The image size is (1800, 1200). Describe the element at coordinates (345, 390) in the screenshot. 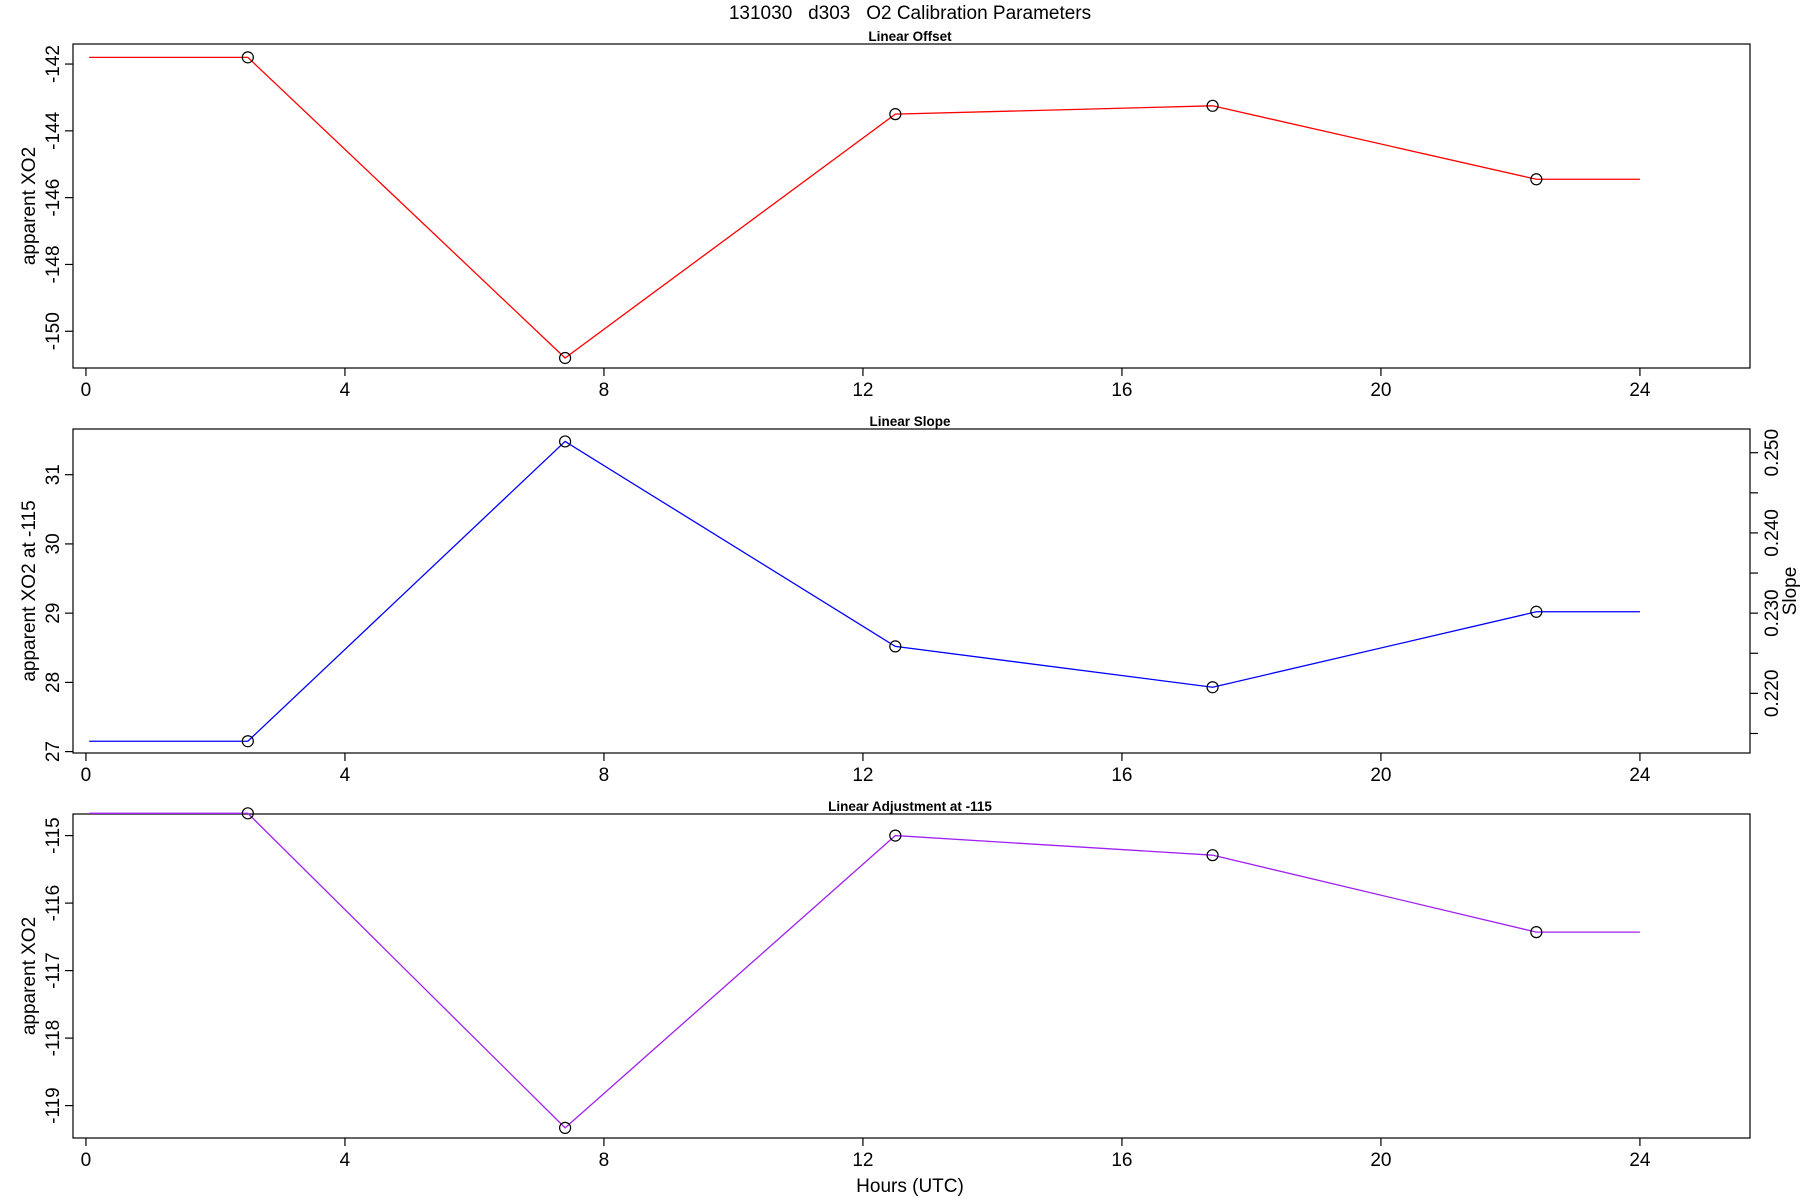

I see `x-tick-label-offset-1: 4` at that location.